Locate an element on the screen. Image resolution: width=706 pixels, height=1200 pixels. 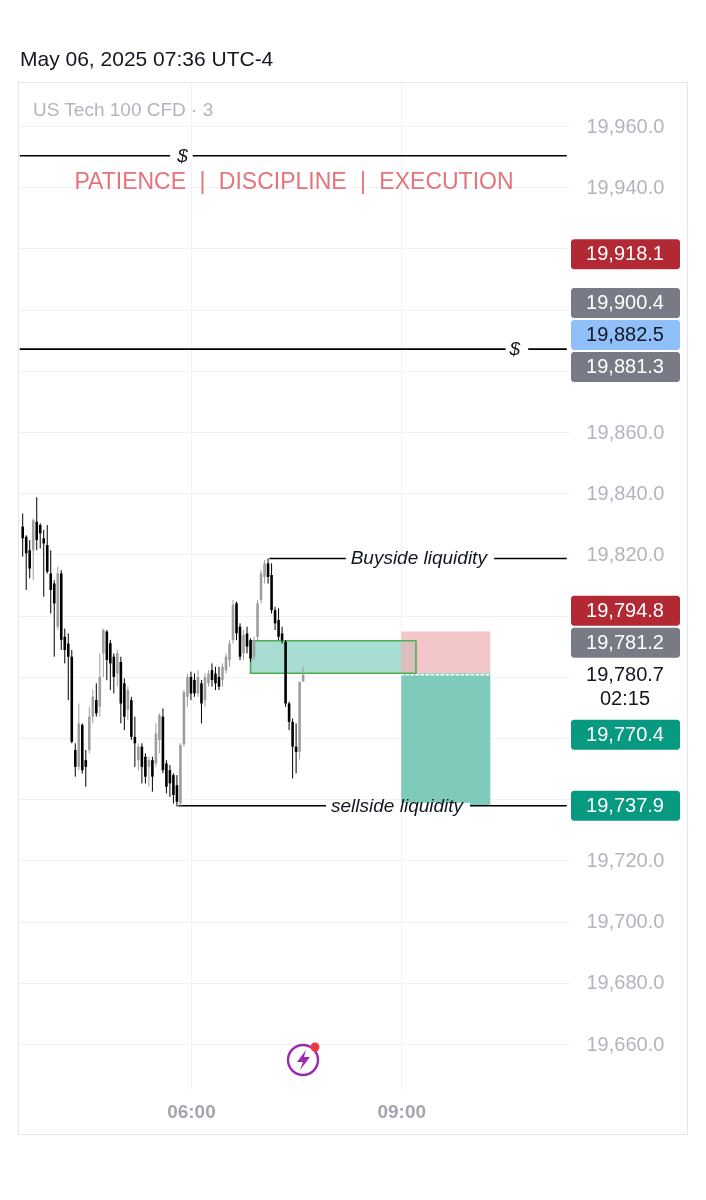
y-tick-label: 19,680.0 is located at coordinates (625, 982).